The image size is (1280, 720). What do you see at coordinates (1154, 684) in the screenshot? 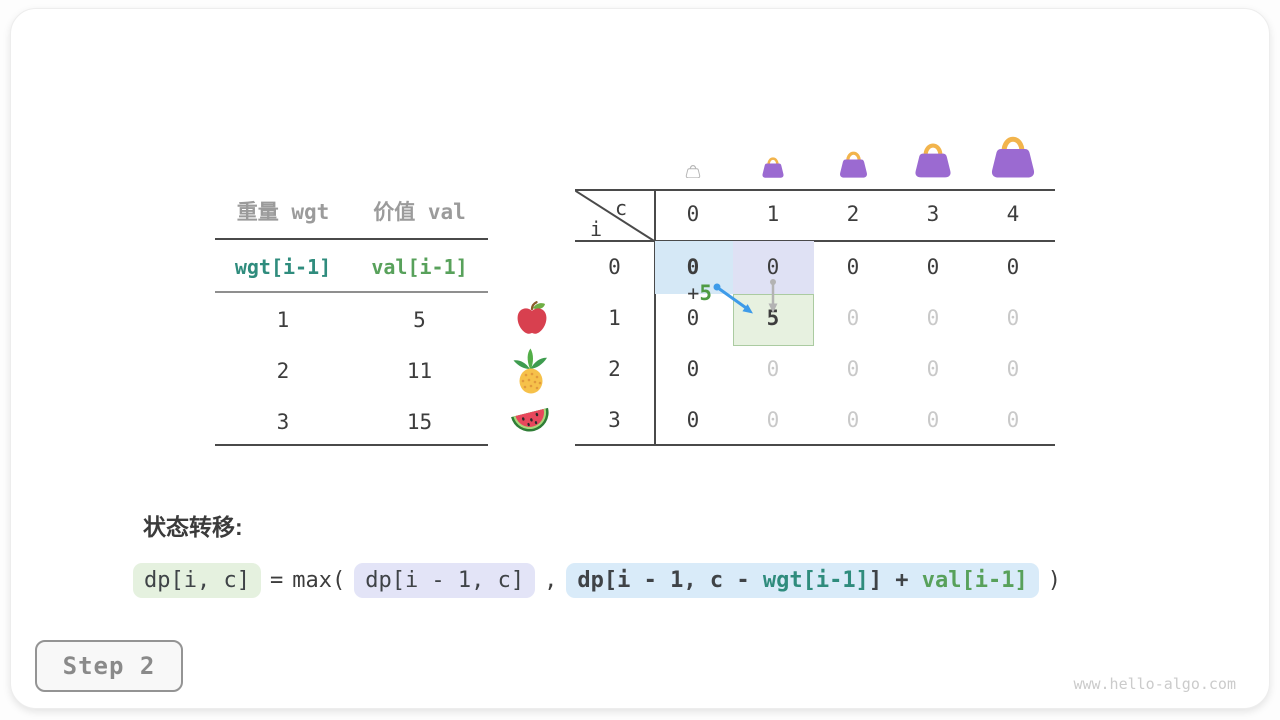
I see `watermark: www.hello-algo.com` at bounding box center [1154, 684].